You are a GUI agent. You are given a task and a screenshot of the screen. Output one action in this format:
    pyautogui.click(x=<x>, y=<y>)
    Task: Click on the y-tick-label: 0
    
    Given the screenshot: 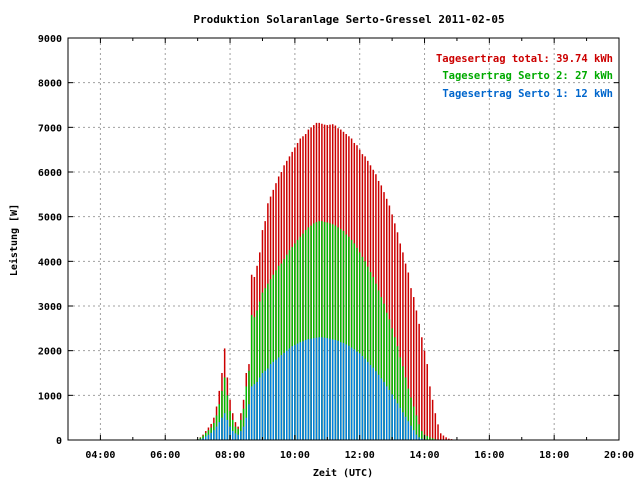 What is the action you would take?
    pyautogui.click(x=59, y=441)
    